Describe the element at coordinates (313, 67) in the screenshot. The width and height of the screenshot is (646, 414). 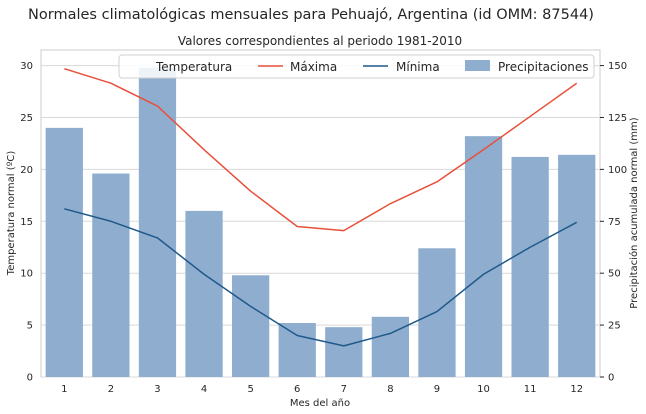
I see `legend-max-label: Máxima` at that location.